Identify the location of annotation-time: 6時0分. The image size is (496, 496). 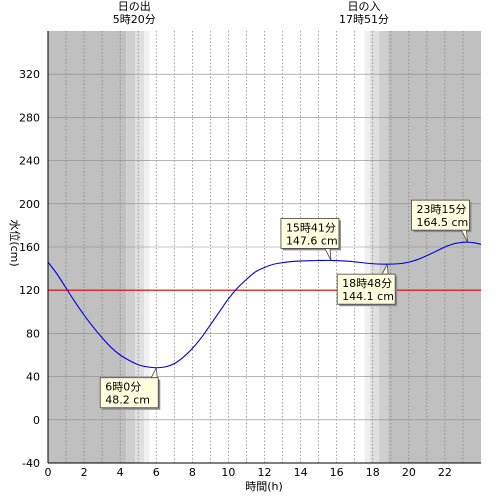
(123, 387).